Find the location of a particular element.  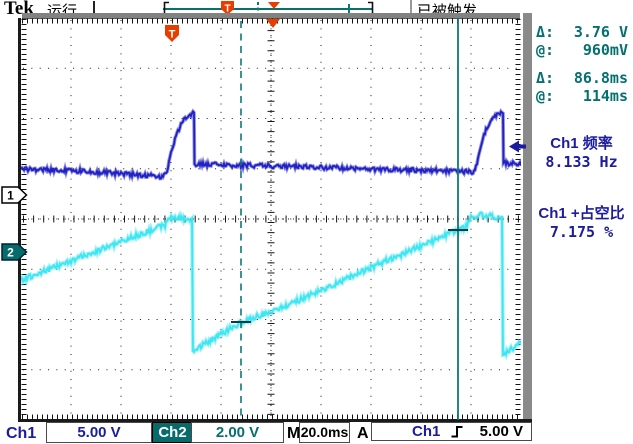

cursor-at-v-row: @: 960mV is located at coordinates (582, 50).